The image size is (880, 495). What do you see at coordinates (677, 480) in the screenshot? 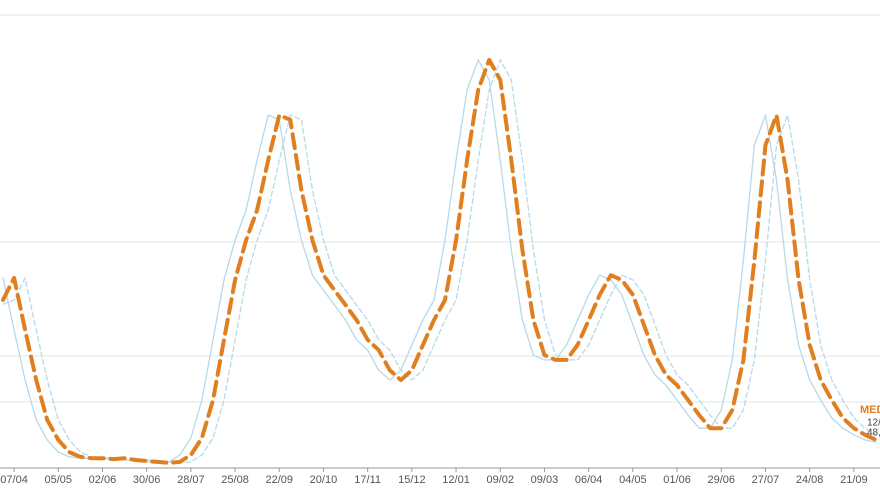
I see `x-tick-label: 01/06` at bounding box center [677, 480].